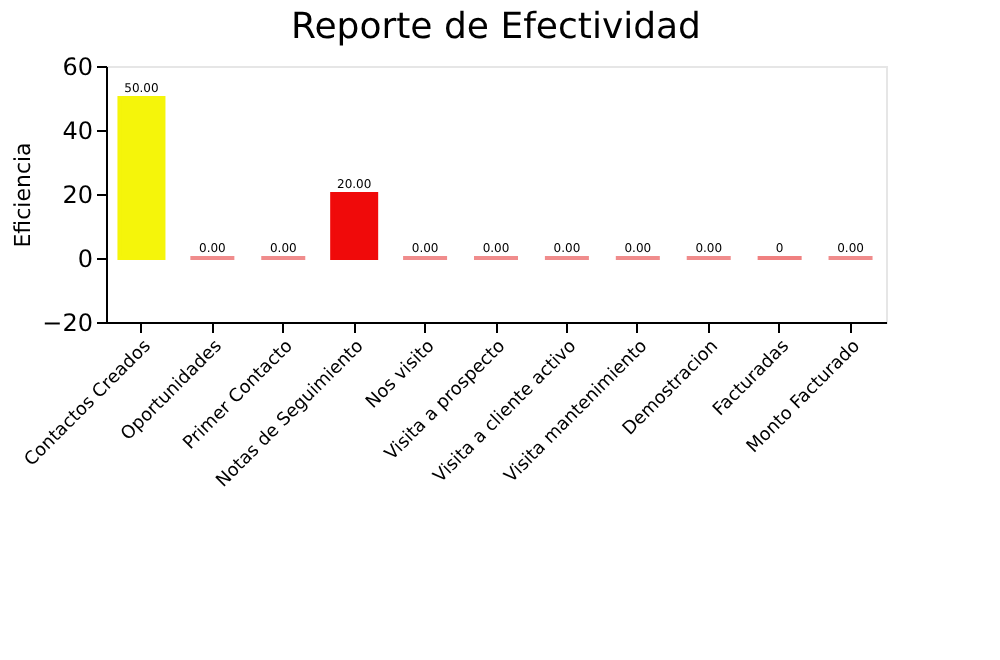 Image resolution: width=1000 pixels, height=660 pixels. I want to click on y-tick-label: −20, so click(67, 323).